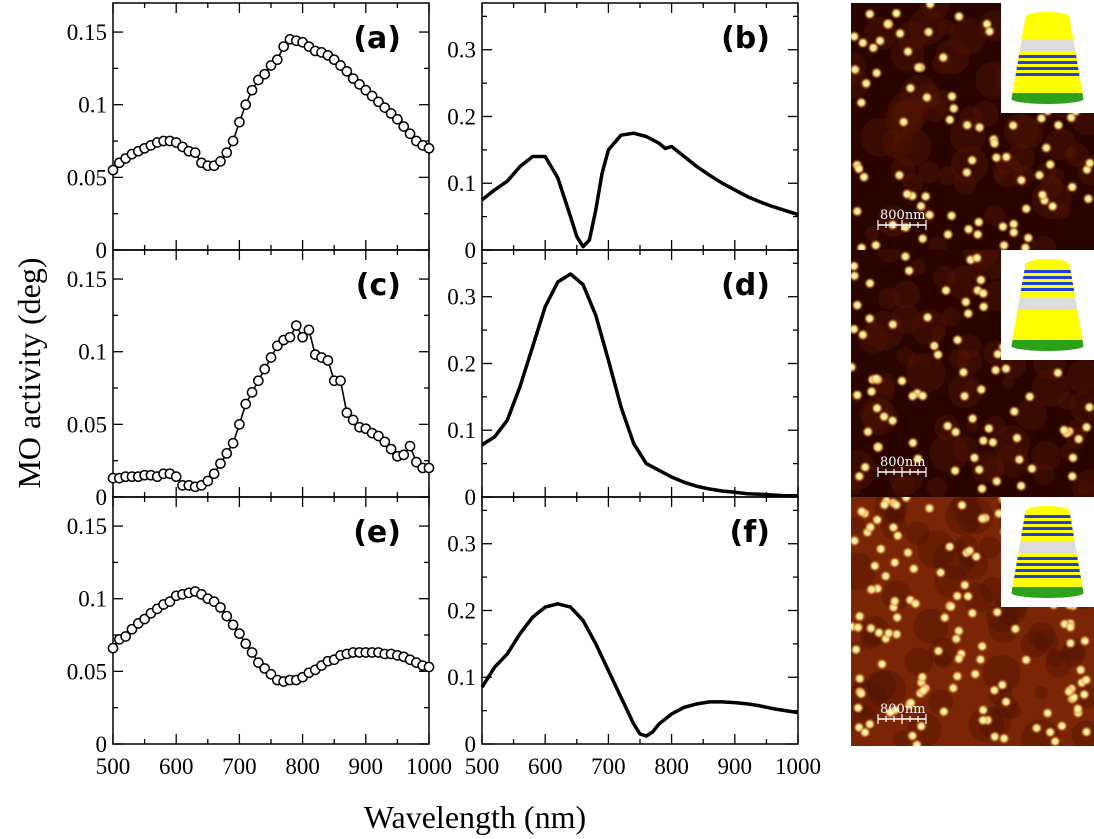 The image size is (1094, 839). Describe the element at coordinates (671, 766) in the screenshot. I see `x-tick-label: 800` at that location.